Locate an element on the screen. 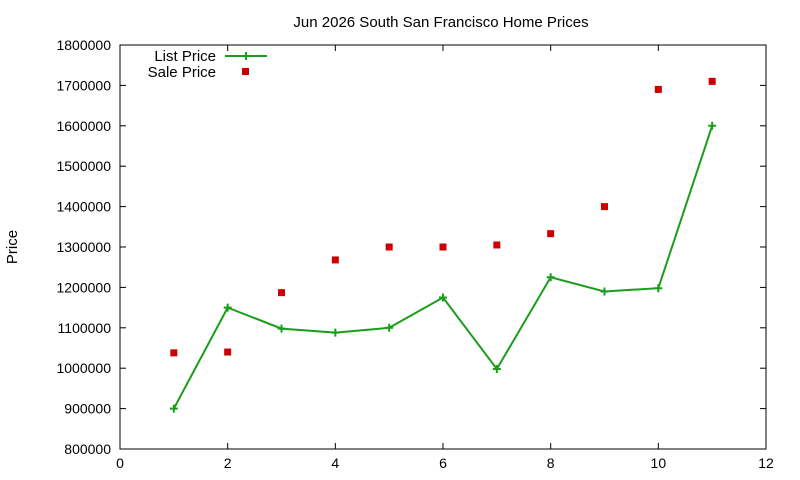 This screenshot has height=480, width=800. y-tick-label: 1100000 is located at coordinates (85, 328).